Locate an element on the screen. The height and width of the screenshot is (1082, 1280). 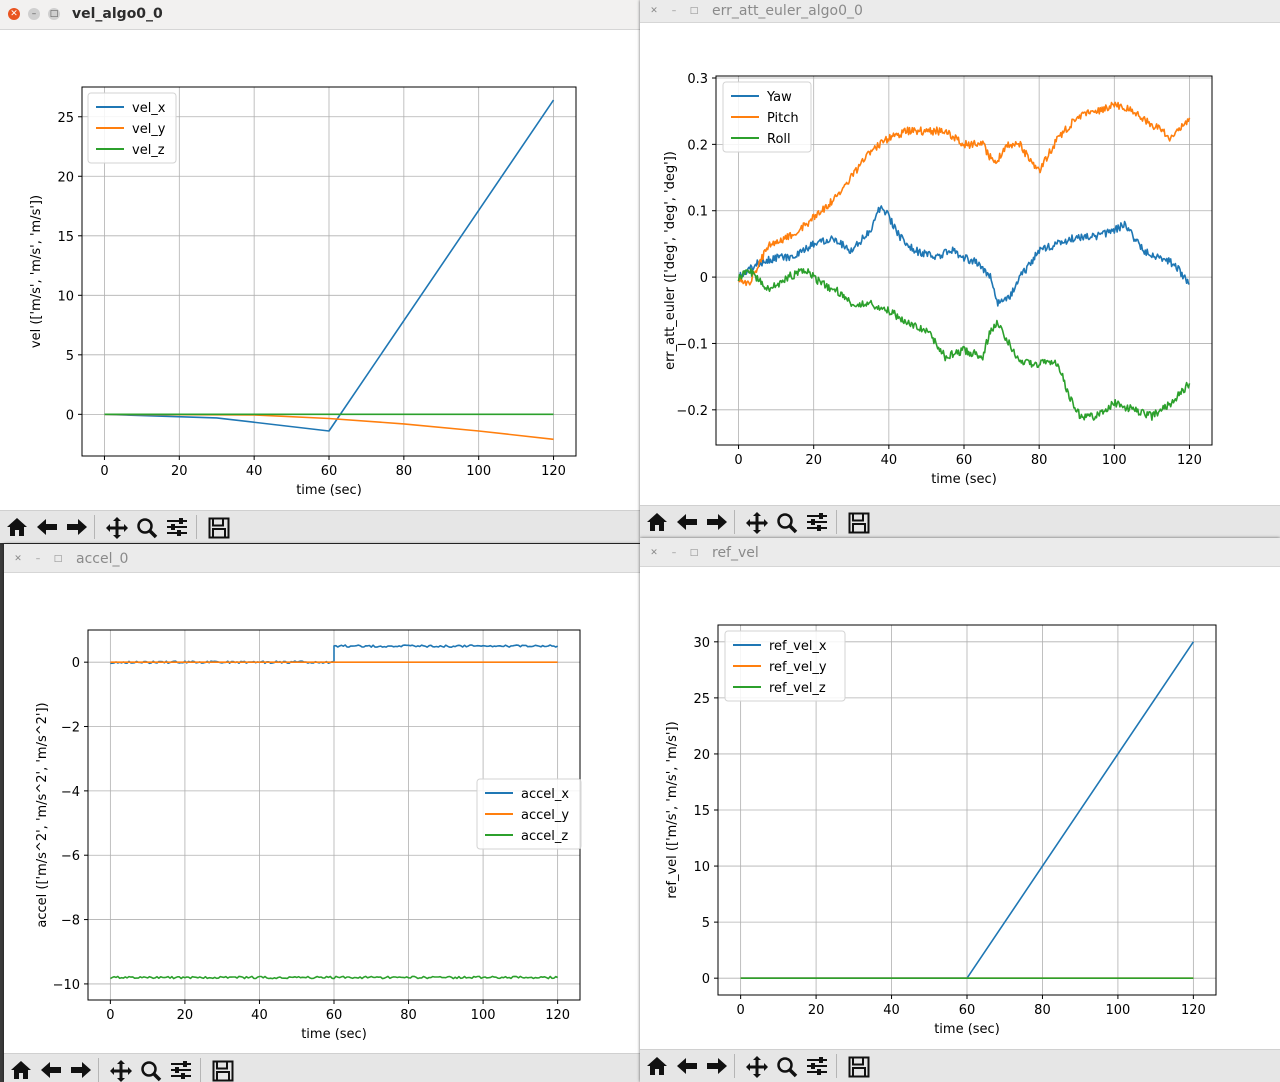
legend-label: Yaw is located at coordinates (779, 97).